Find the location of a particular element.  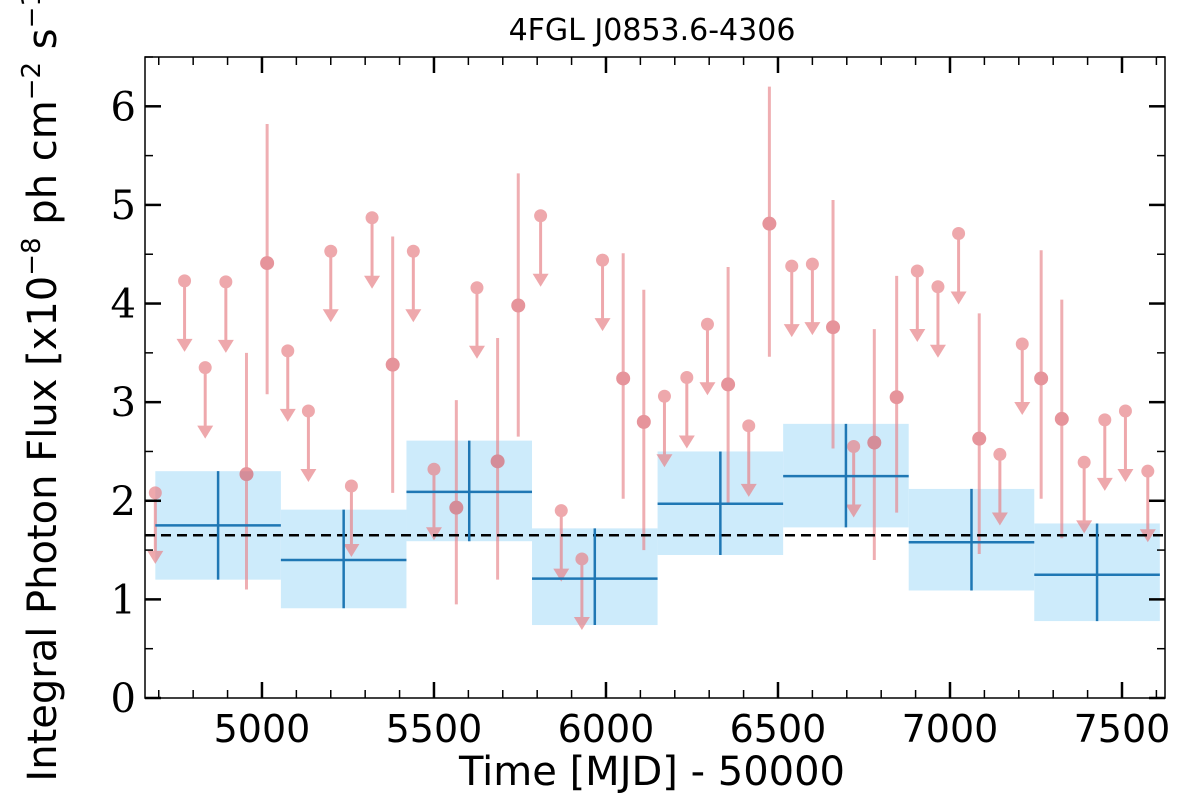

y-axis-tick-labels: 0 1 2 3 4 5 6 is located at coordinates (123, 403).